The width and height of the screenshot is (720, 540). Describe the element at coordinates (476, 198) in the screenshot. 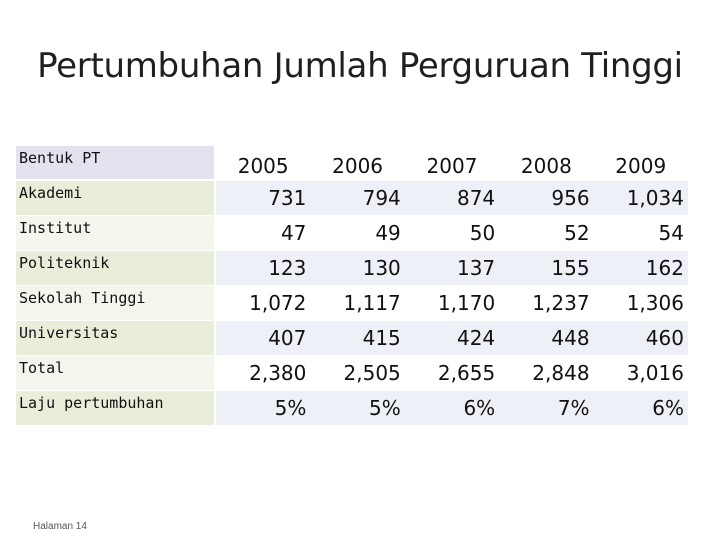

I see `table-cell: 874` at that location.